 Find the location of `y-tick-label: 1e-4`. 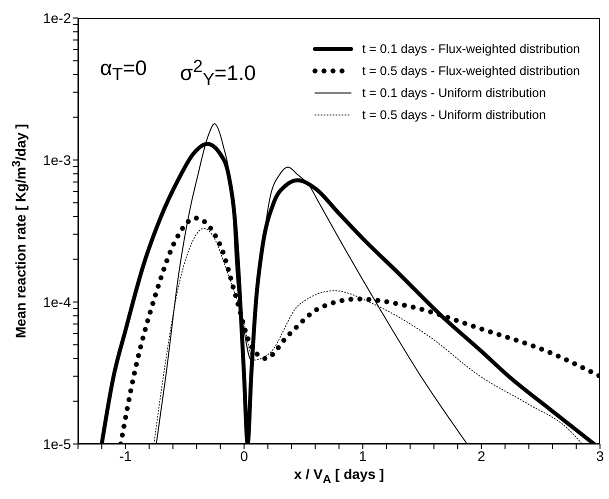

y-tick-label: 1e-4 is located at coordinates (57, 302).